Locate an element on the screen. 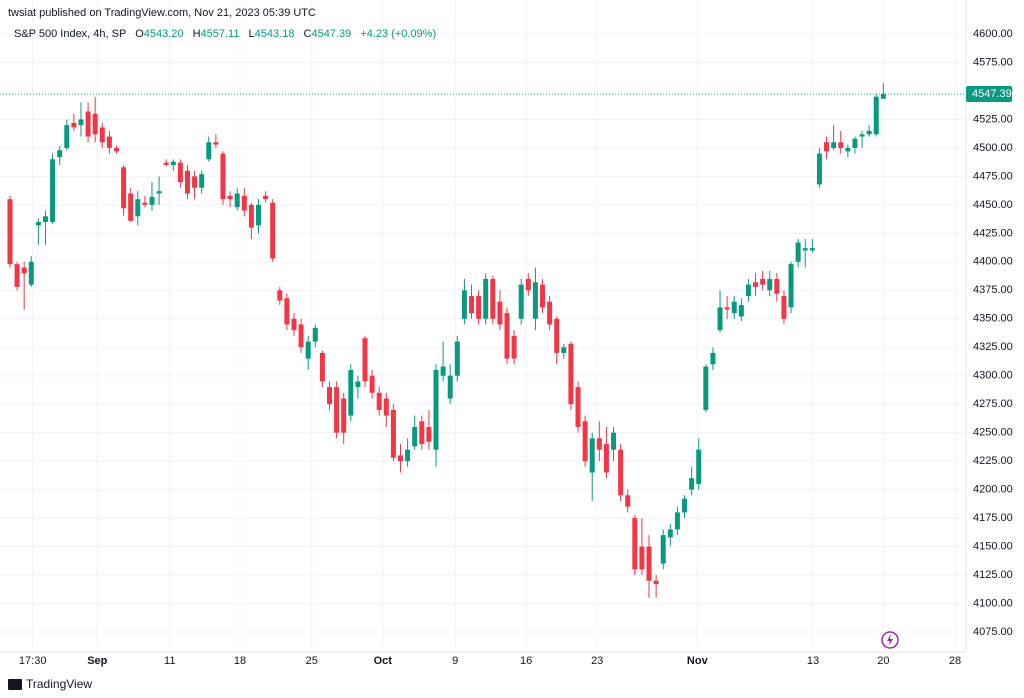 The image size is (1024, 698). y-tick-label: 4250.00 is located at coordinates (993, 433).